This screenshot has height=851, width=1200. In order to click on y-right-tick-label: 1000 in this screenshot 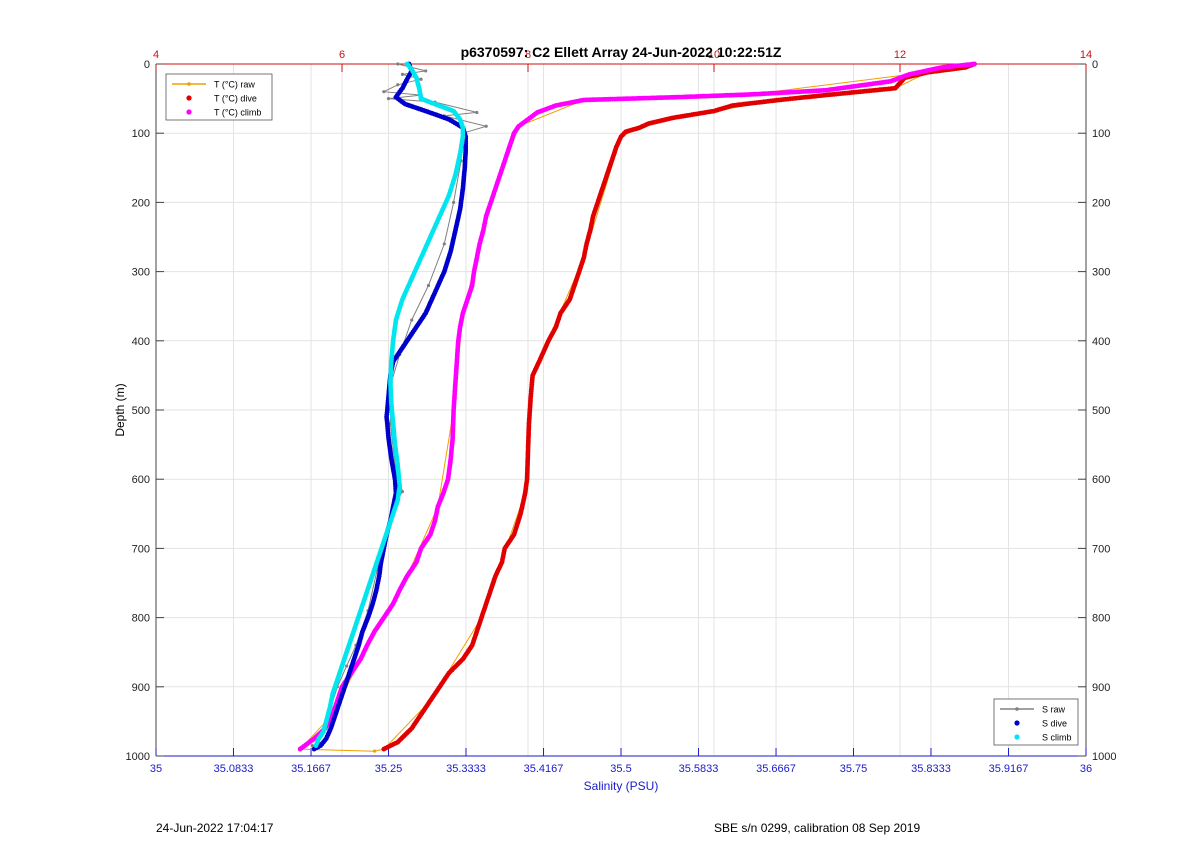, I will do `click(1104, 757)`.